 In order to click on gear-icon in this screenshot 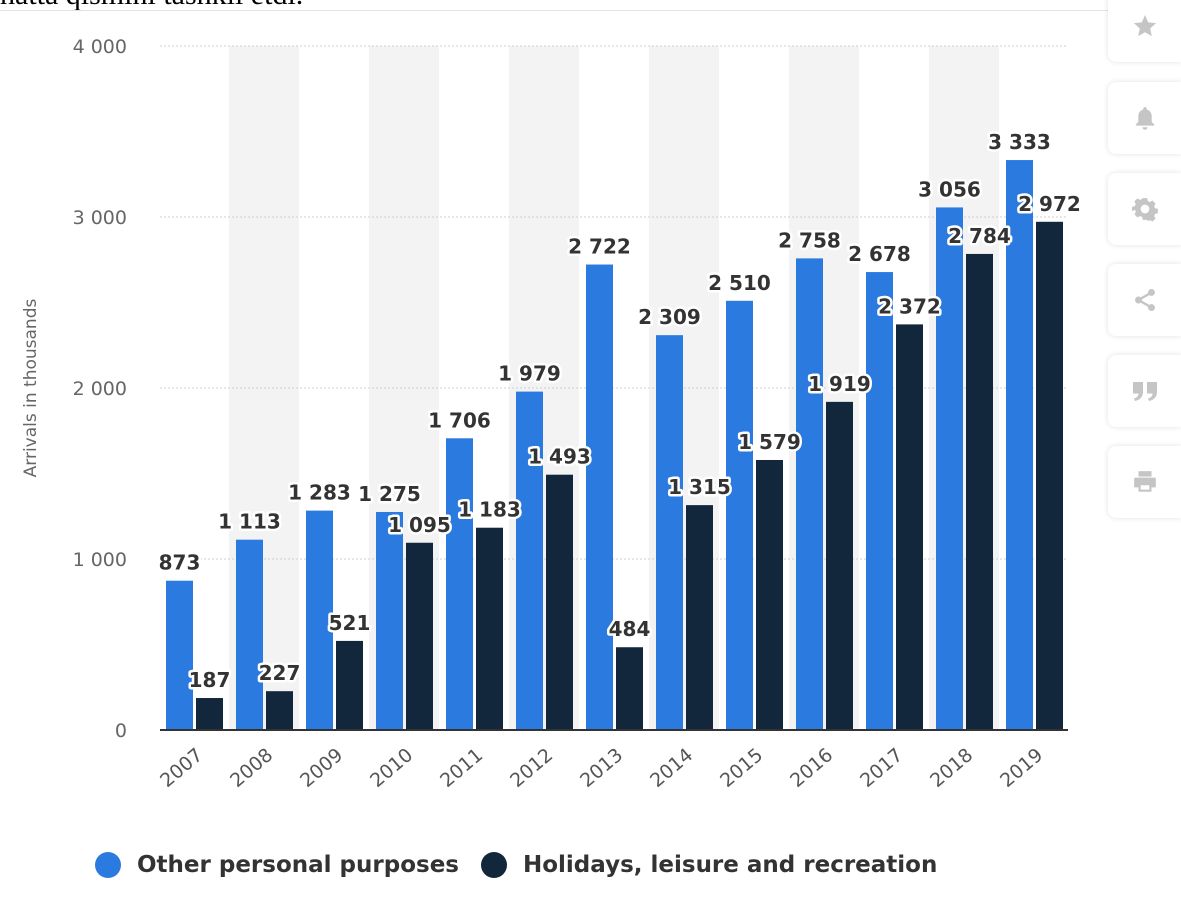, I will do `click(1144, 210)`.